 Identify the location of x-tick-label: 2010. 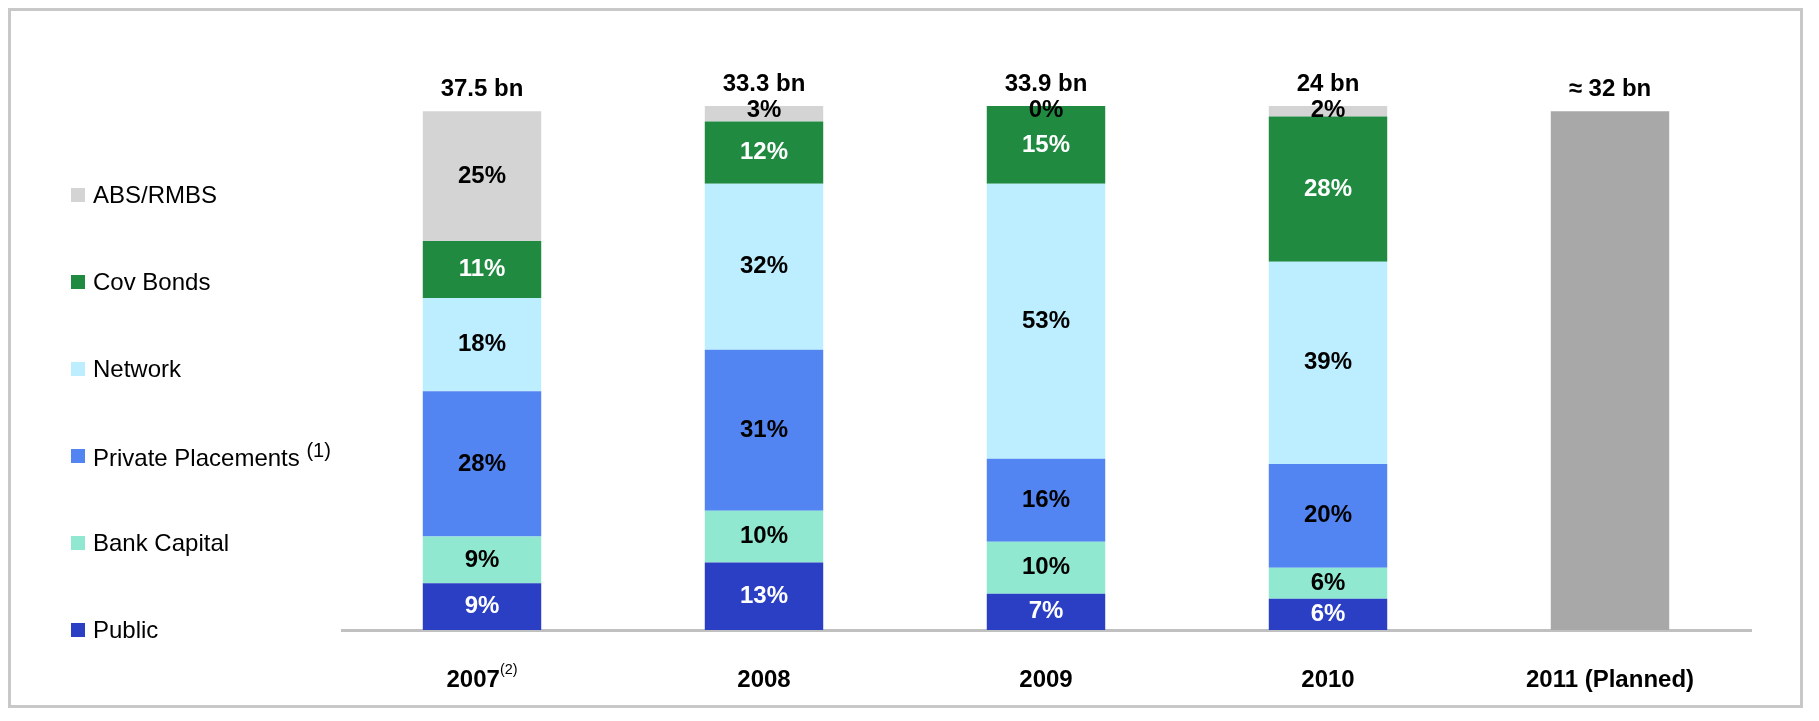
(1328, 678).